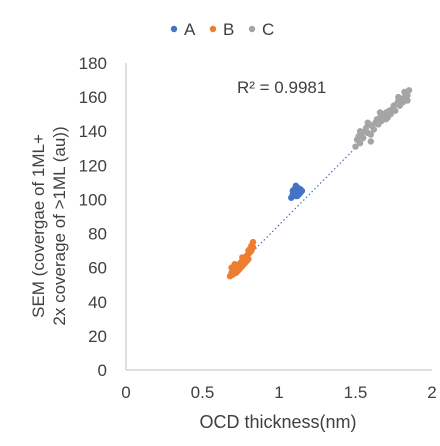 Image resolution: width=440 pixels, height=446 pixels. Describe the element at coordinates (93, 217) in the screenshot. I see `y-axis-ticks: 0 20 40 60 80 100 120 140 160 180` at that location.